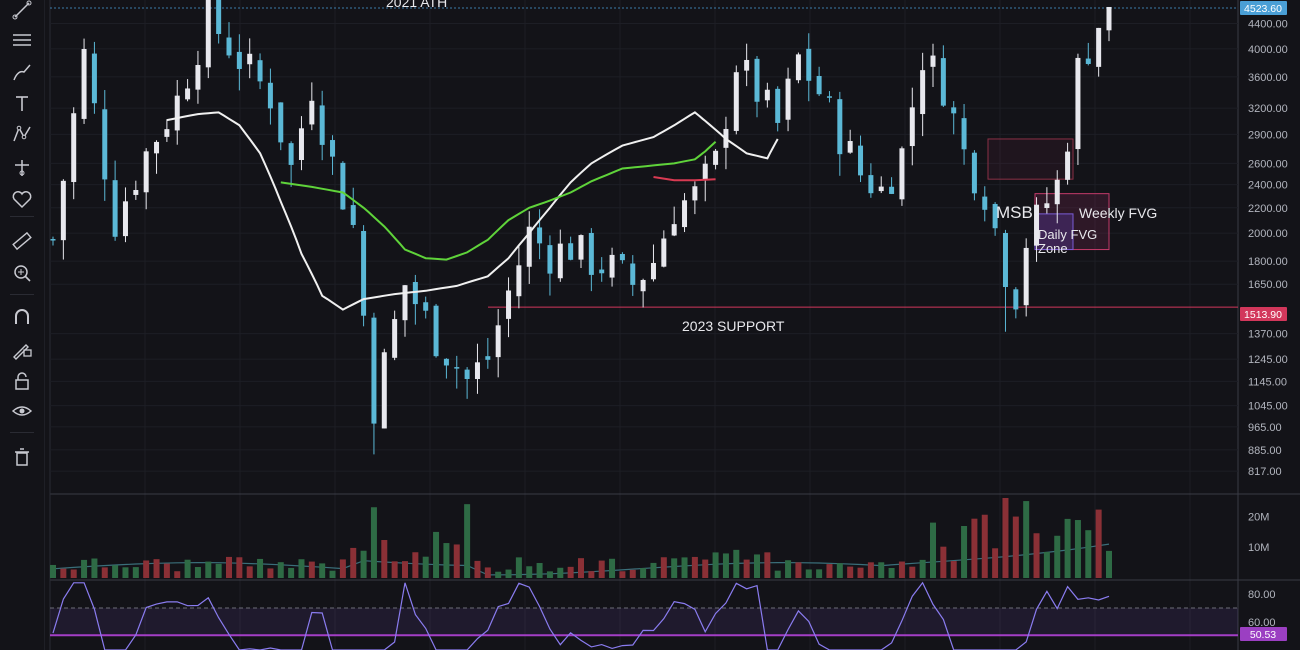 The width and height of the screenshot is (1300, 650). What do you see at coordinates (22, 103) in the screenshot?
I see `text-icon` at bounding box center [22, 103].